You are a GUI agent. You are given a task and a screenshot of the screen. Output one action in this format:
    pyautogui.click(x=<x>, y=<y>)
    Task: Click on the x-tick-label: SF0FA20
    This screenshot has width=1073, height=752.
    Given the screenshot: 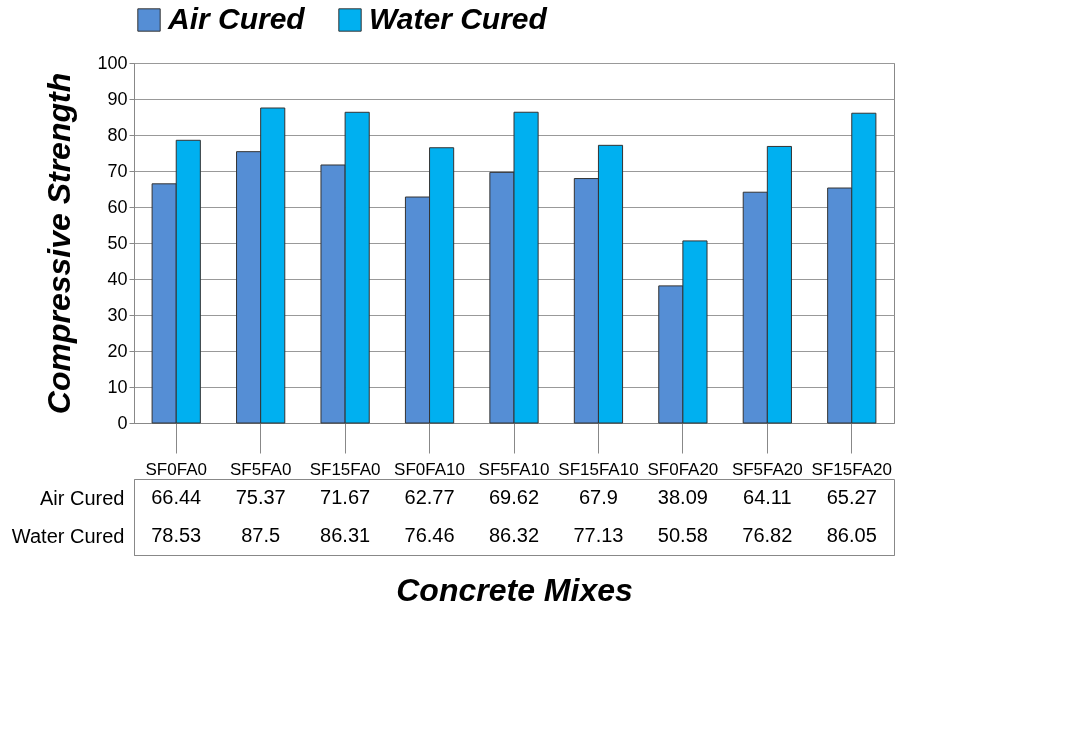 What is the action you would take?
    pyautogui.click(x=683, y=469)
    